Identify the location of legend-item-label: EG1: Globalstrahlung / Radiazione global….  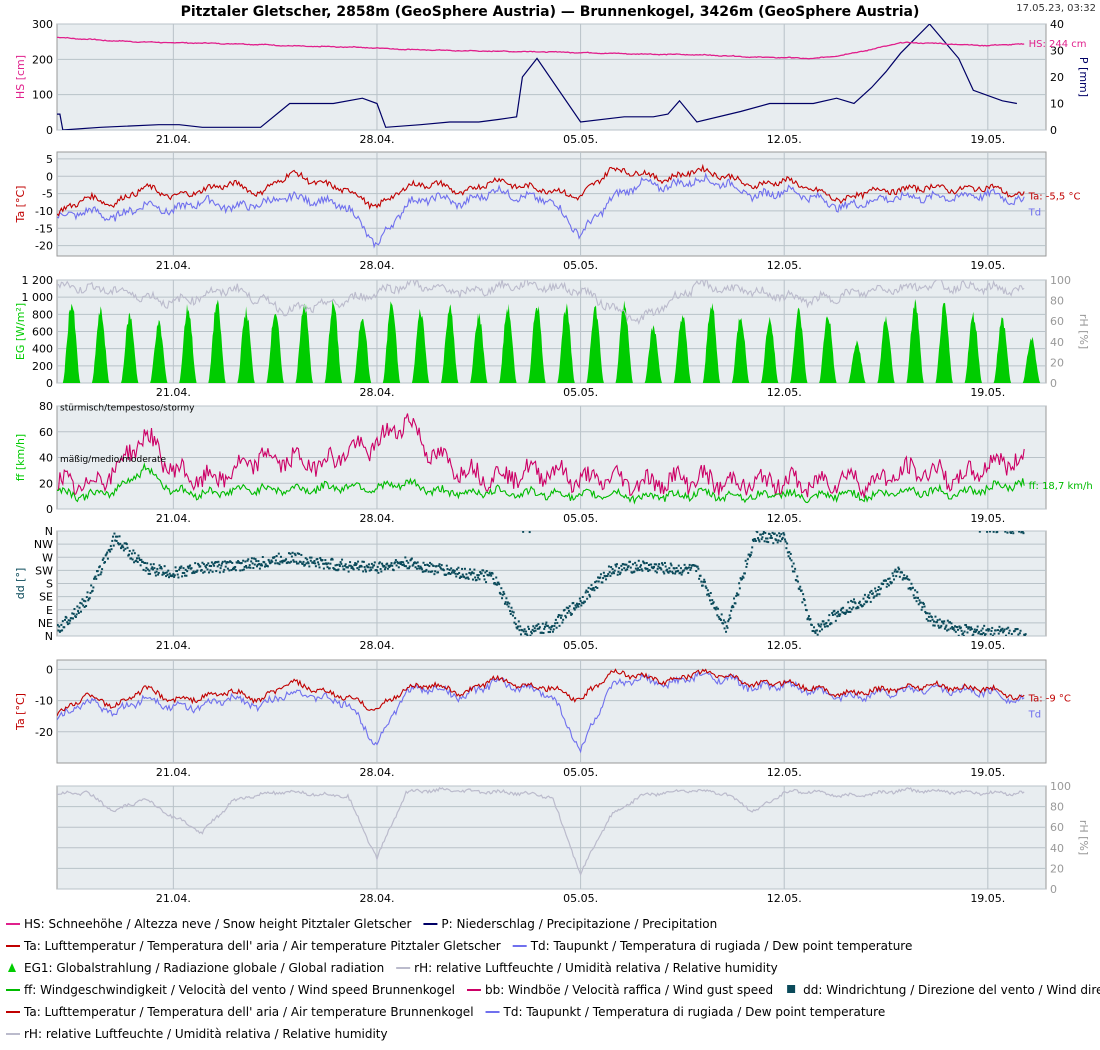
(204, 968).